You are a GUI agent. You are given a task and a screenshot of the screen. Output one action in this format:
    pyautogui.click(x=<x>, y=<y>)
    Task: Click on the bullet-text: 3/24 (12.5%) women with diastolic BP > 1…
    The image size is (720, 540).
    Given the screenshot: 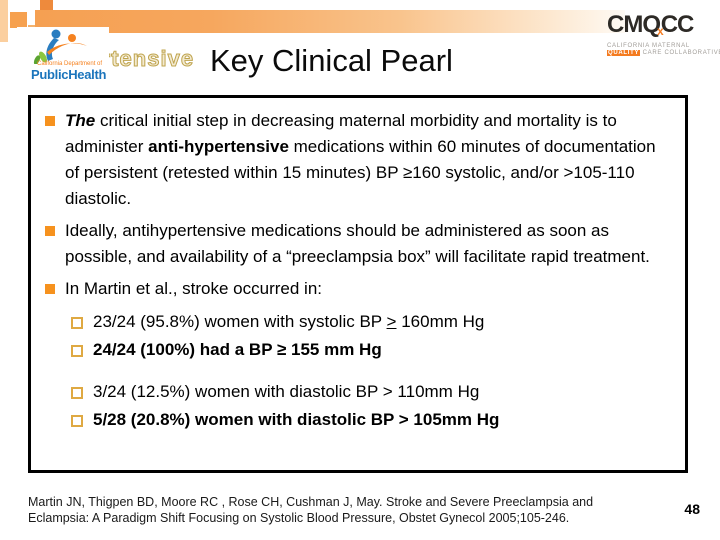 What is the action you would take?
    pyautogui.click(x=286, y=391)
    